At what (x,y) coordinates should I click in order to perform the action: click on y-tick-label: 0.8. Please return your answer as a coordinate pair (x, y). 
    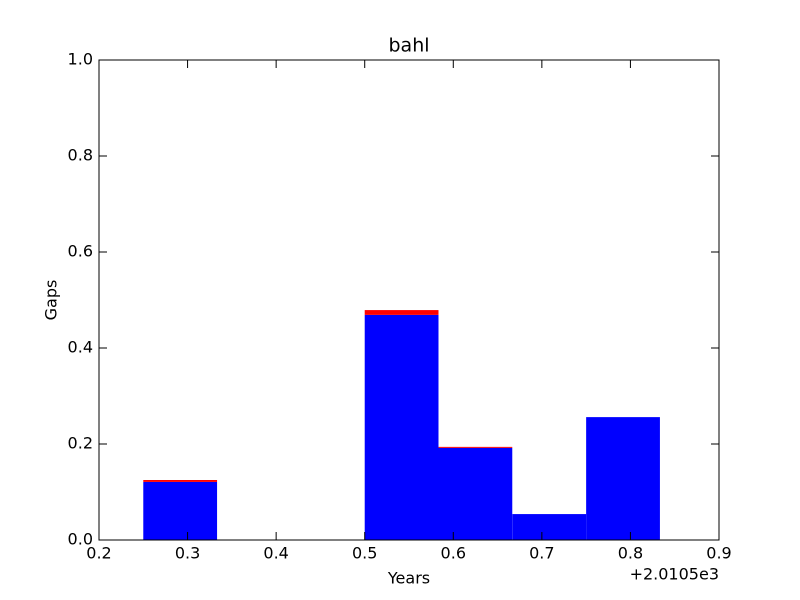
    Looking at the image, I should click on (80, 155).